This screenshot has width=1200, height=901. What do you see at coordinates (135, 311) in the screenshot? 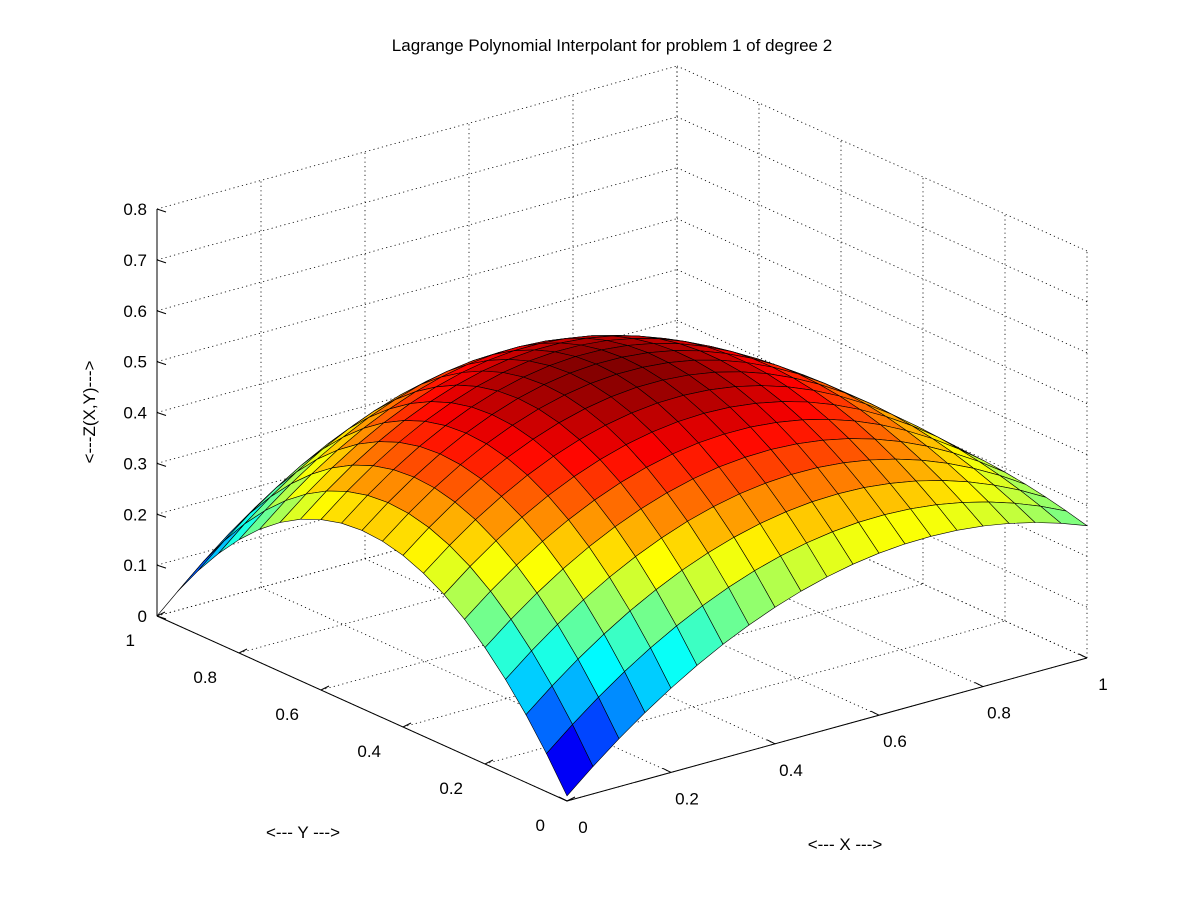
I see `z-tick-label: 0.6` at bounding box center [135, 311].